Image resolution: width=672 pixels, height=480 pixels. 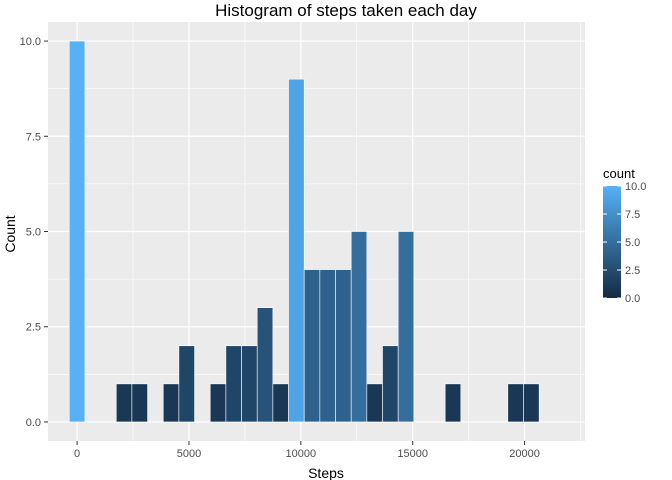 I want to click on legend-title: count, so click(x=619, y=173).